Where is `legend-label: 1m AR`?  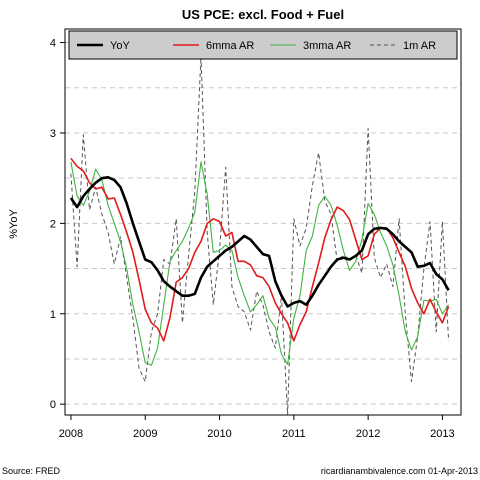
legend-label: 1m AR is located at coordinates (419, 46).